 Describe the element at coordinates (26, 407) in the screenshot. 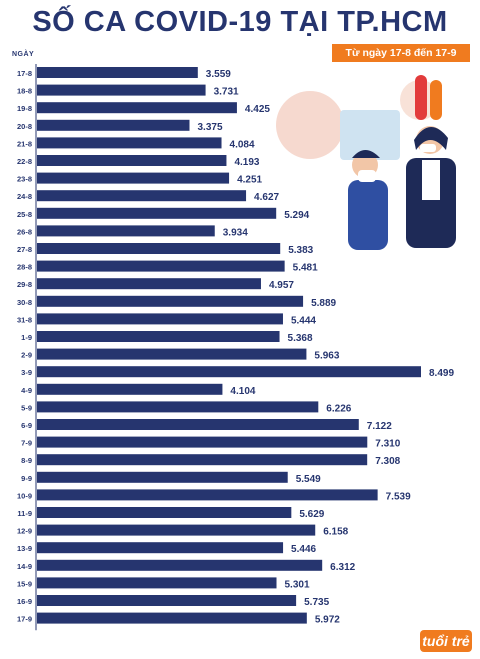

I see `category-label: 5-9` at that location.